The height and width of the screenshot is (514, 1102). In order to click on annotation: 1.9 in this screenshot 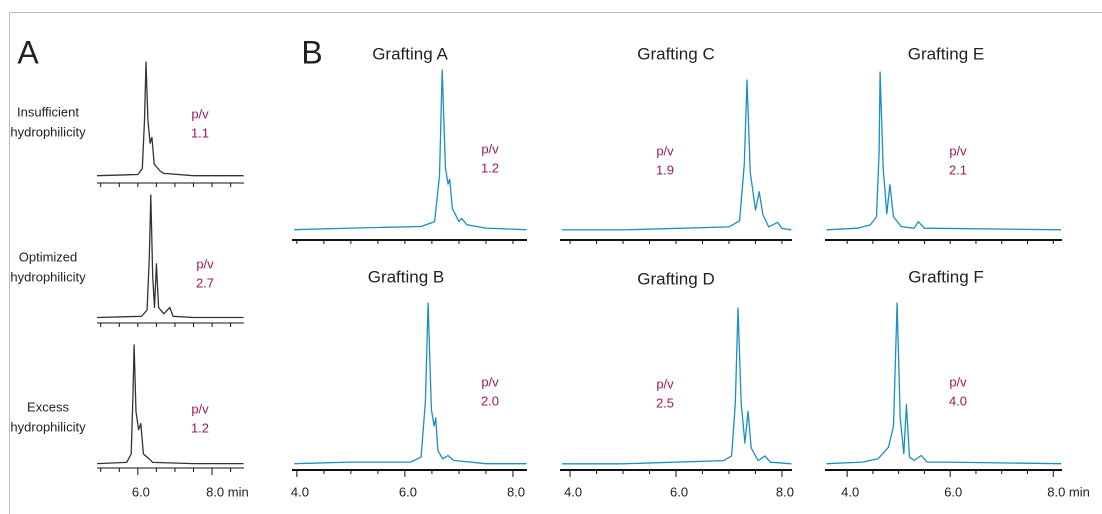, I will do `click(665, 169)`.